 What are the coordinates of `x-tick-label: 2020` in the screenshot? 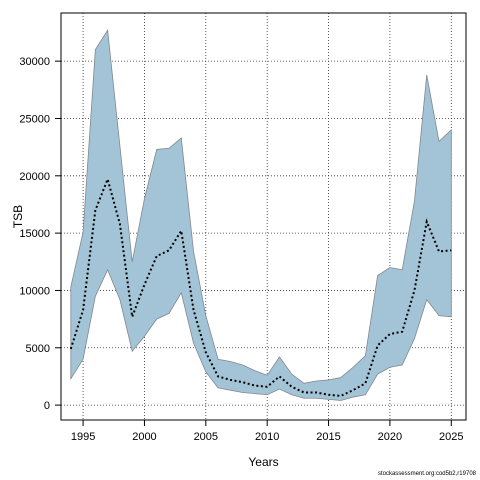 It's located at (390, 437).